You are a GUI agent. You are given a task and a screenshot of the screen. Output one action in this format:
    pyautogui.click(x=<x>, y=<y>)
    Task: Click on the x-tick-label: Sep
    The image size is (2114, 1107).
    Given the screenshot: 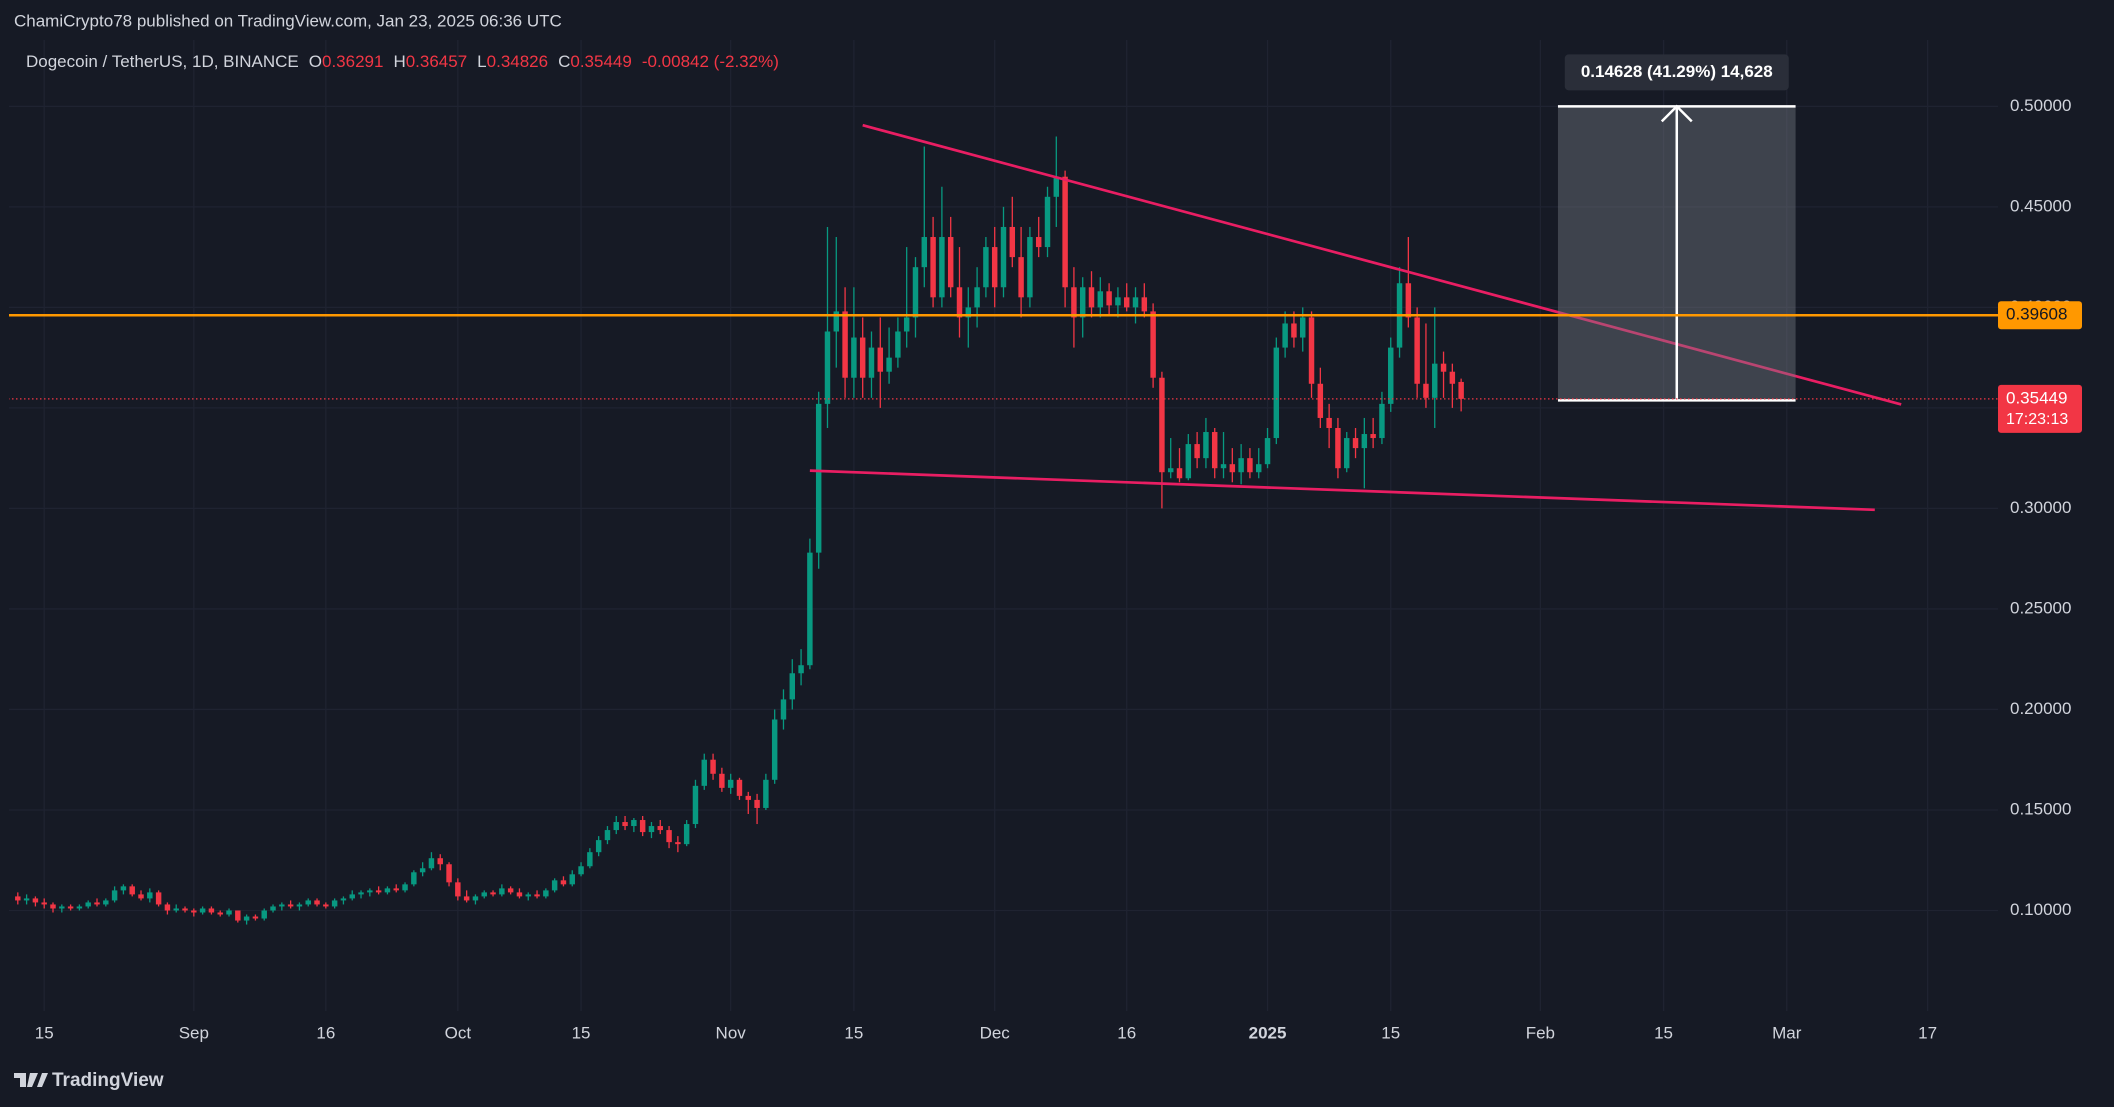 What is the action you would take?
    pyautogui.click(x=194, y=1032)
    